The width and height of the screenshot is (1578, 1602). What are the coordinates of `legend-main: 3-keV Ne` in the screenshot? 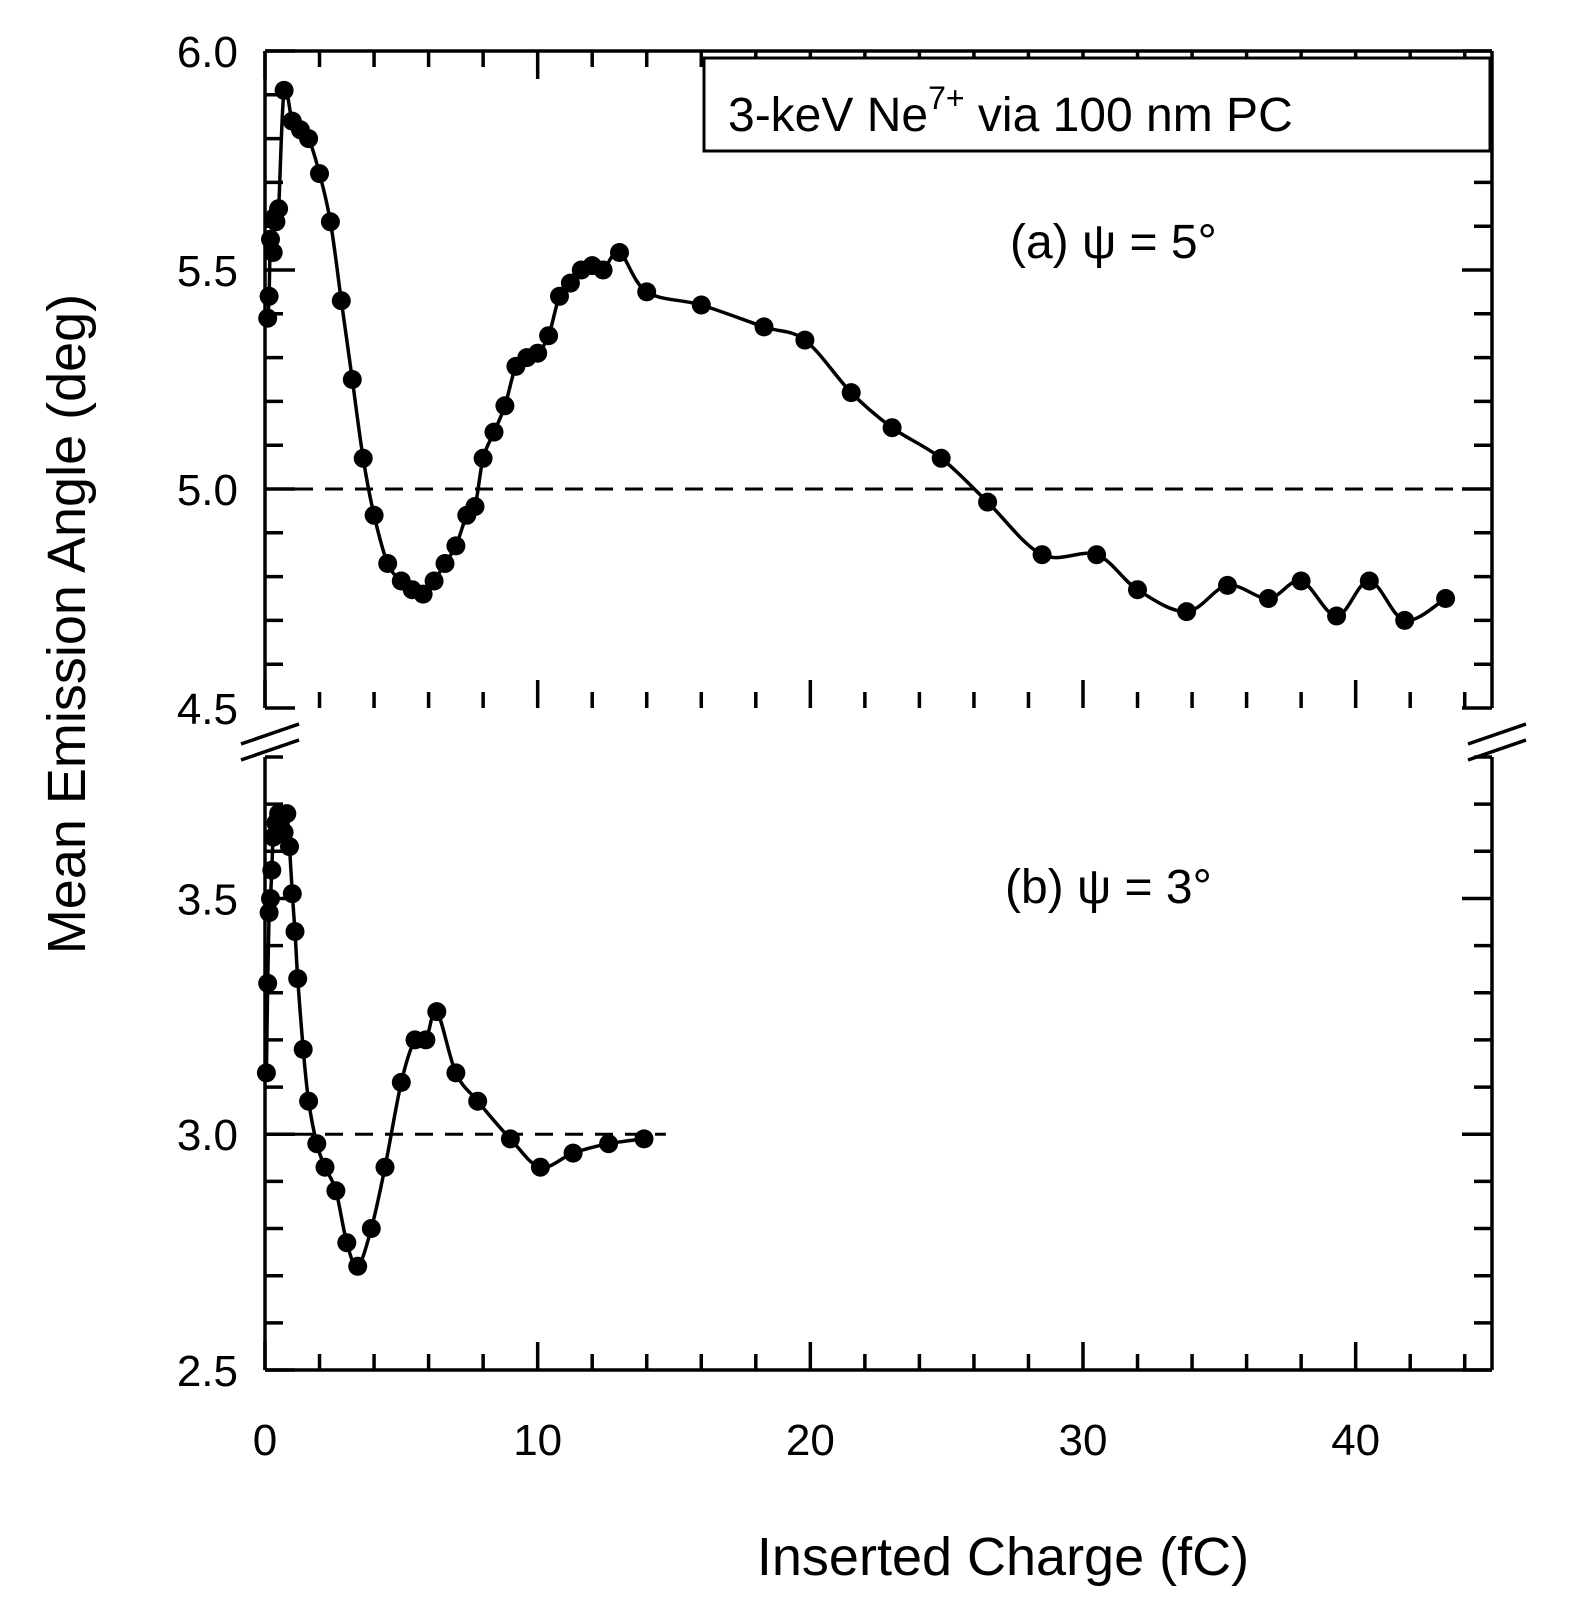 It's located at (828, 115).